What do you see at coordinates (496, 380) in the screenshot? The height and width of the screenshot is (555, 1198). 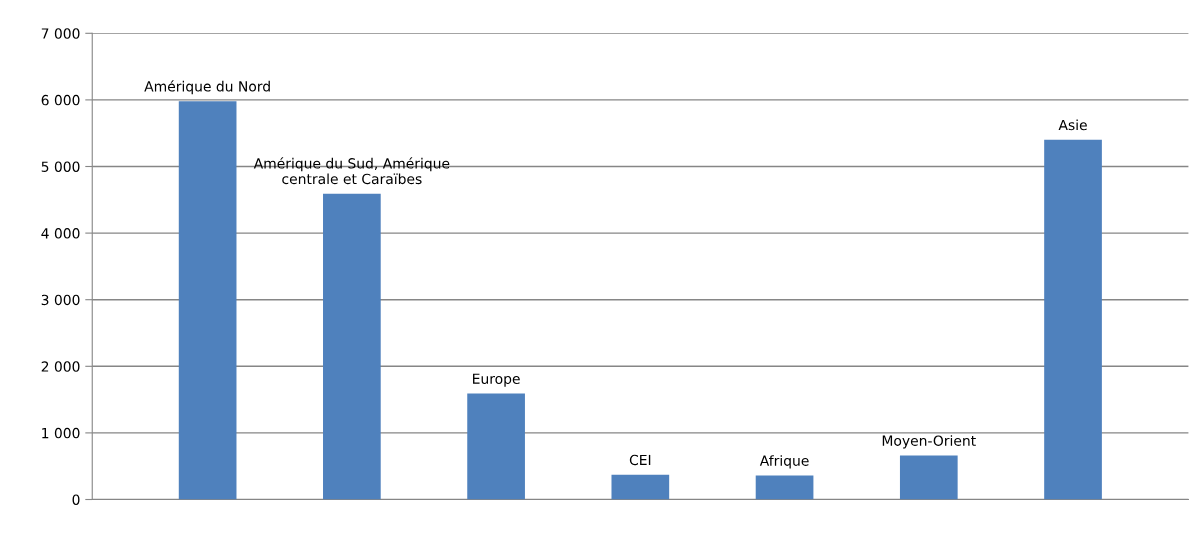 I see `x-tick-label: Europe` at bounding box center [496, 380].